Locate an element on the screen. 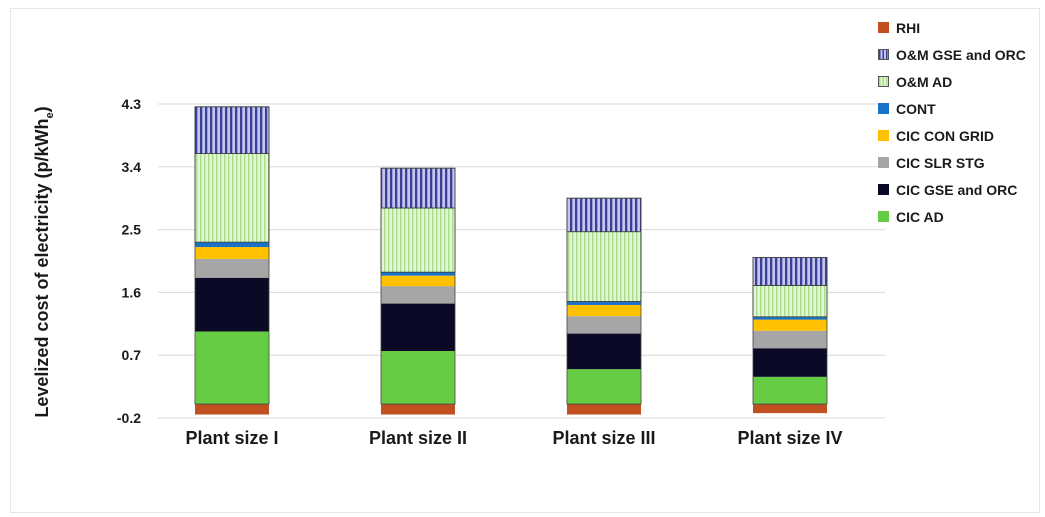 The height and width of the screenshot is (517, 1045). y-tick-label: 3.4 is located at coordinates (132, 167).